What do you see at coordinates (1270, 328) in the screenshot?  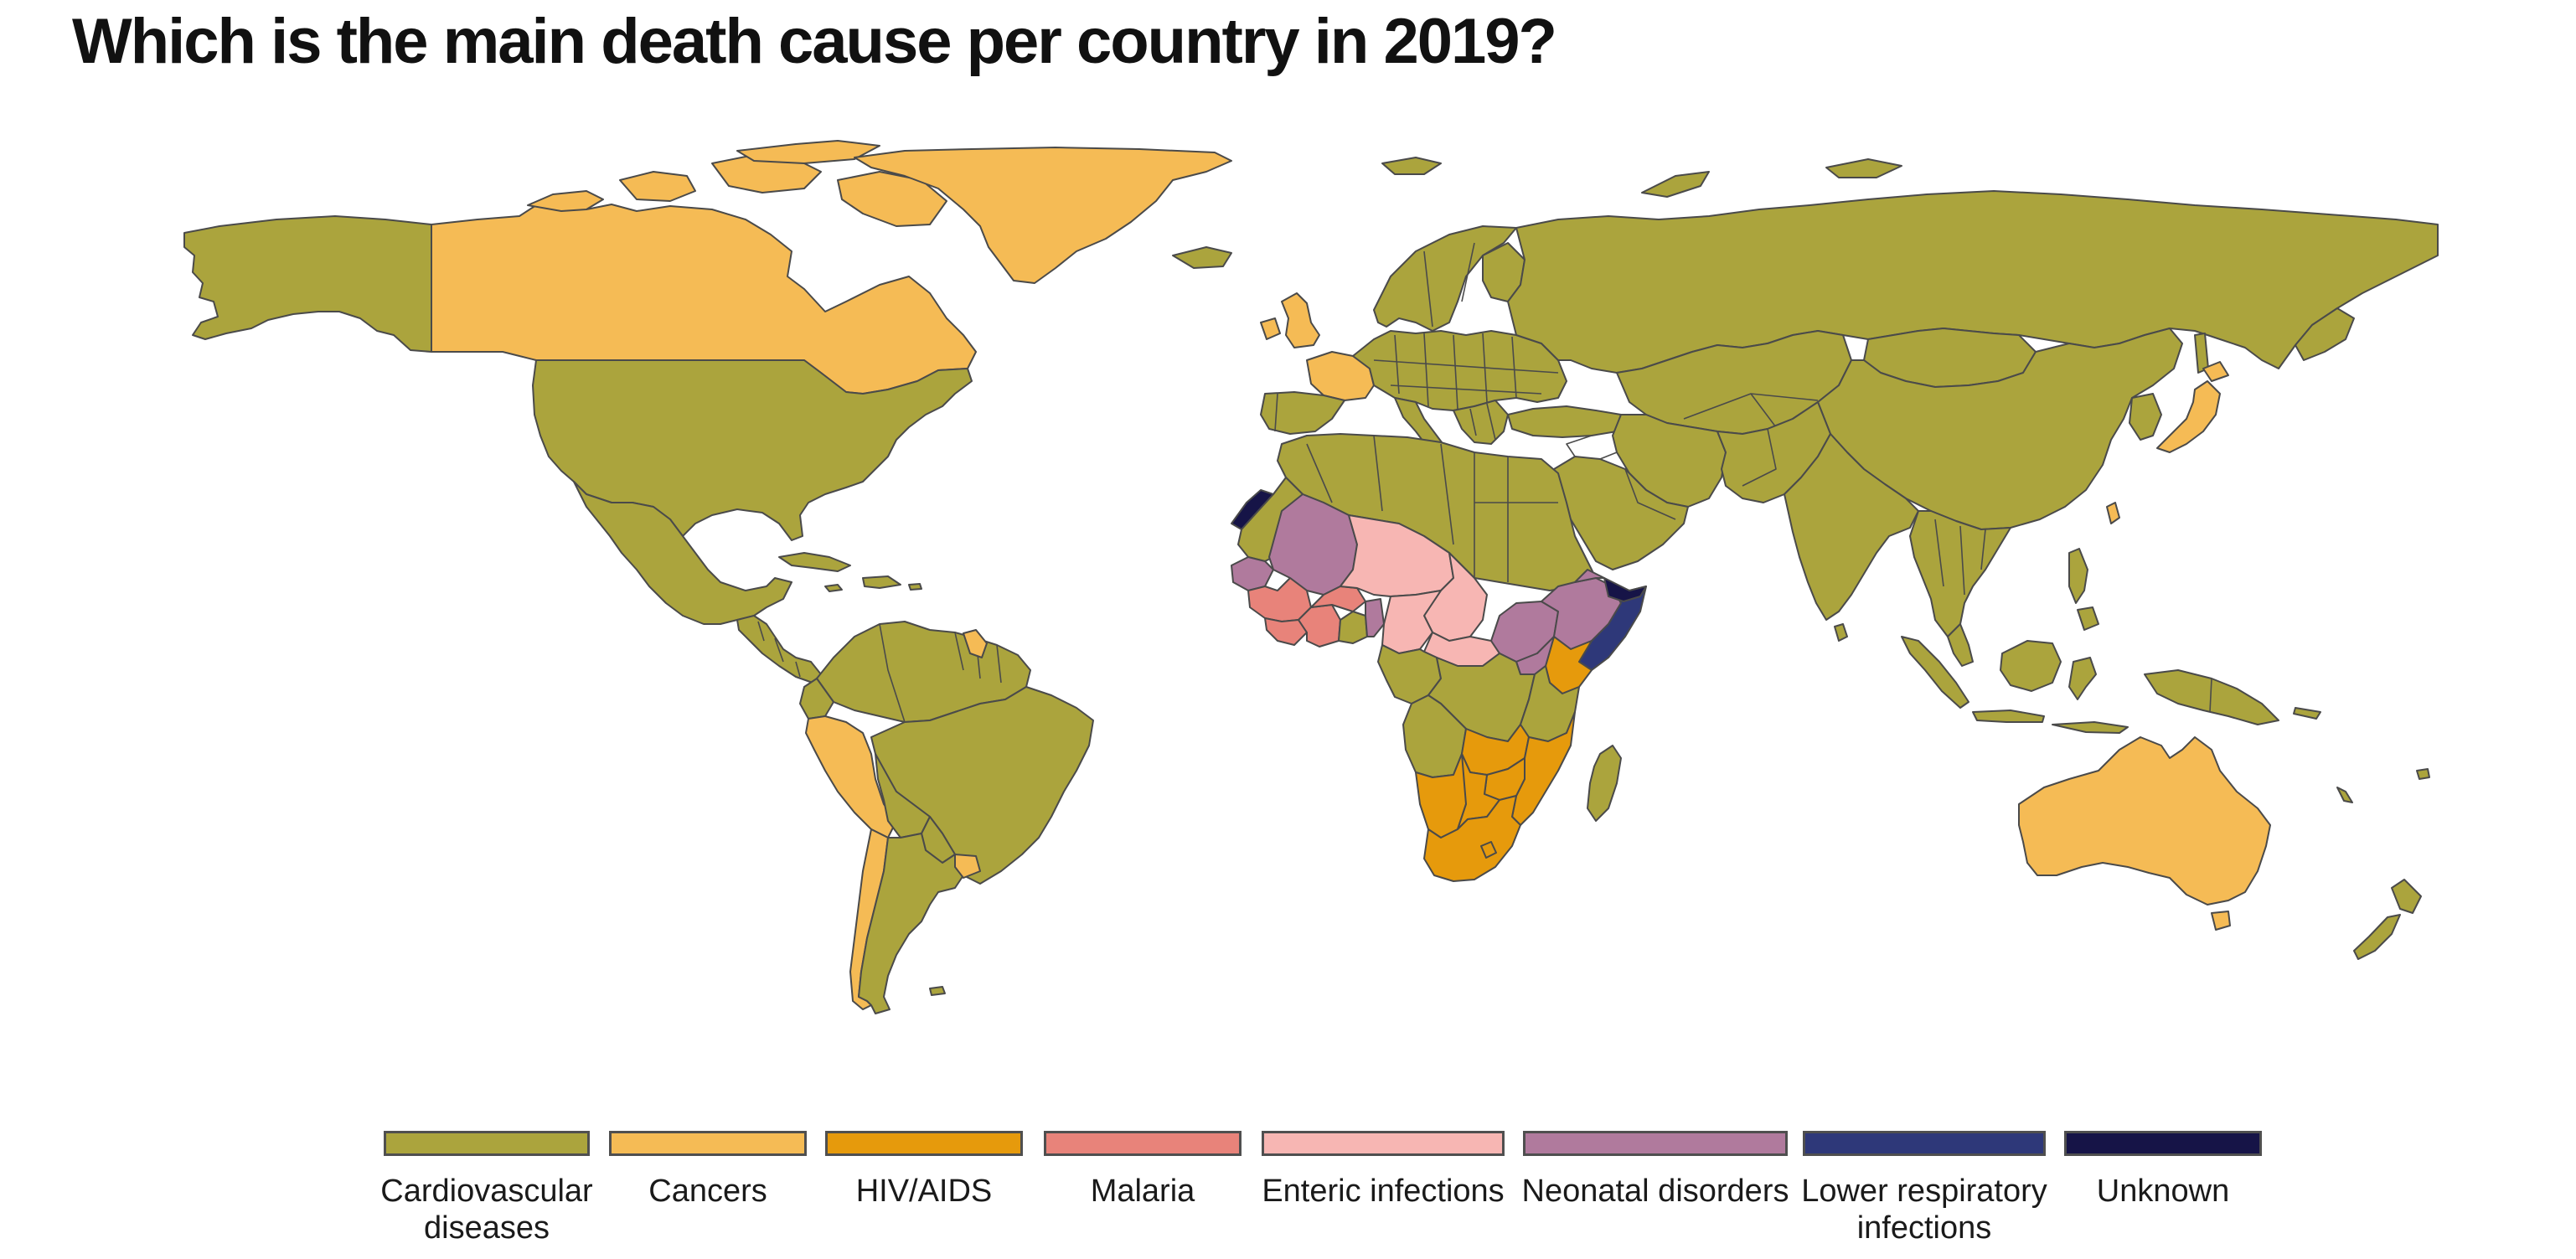 I see `region-ireland` at bounding box center [1270, 328].